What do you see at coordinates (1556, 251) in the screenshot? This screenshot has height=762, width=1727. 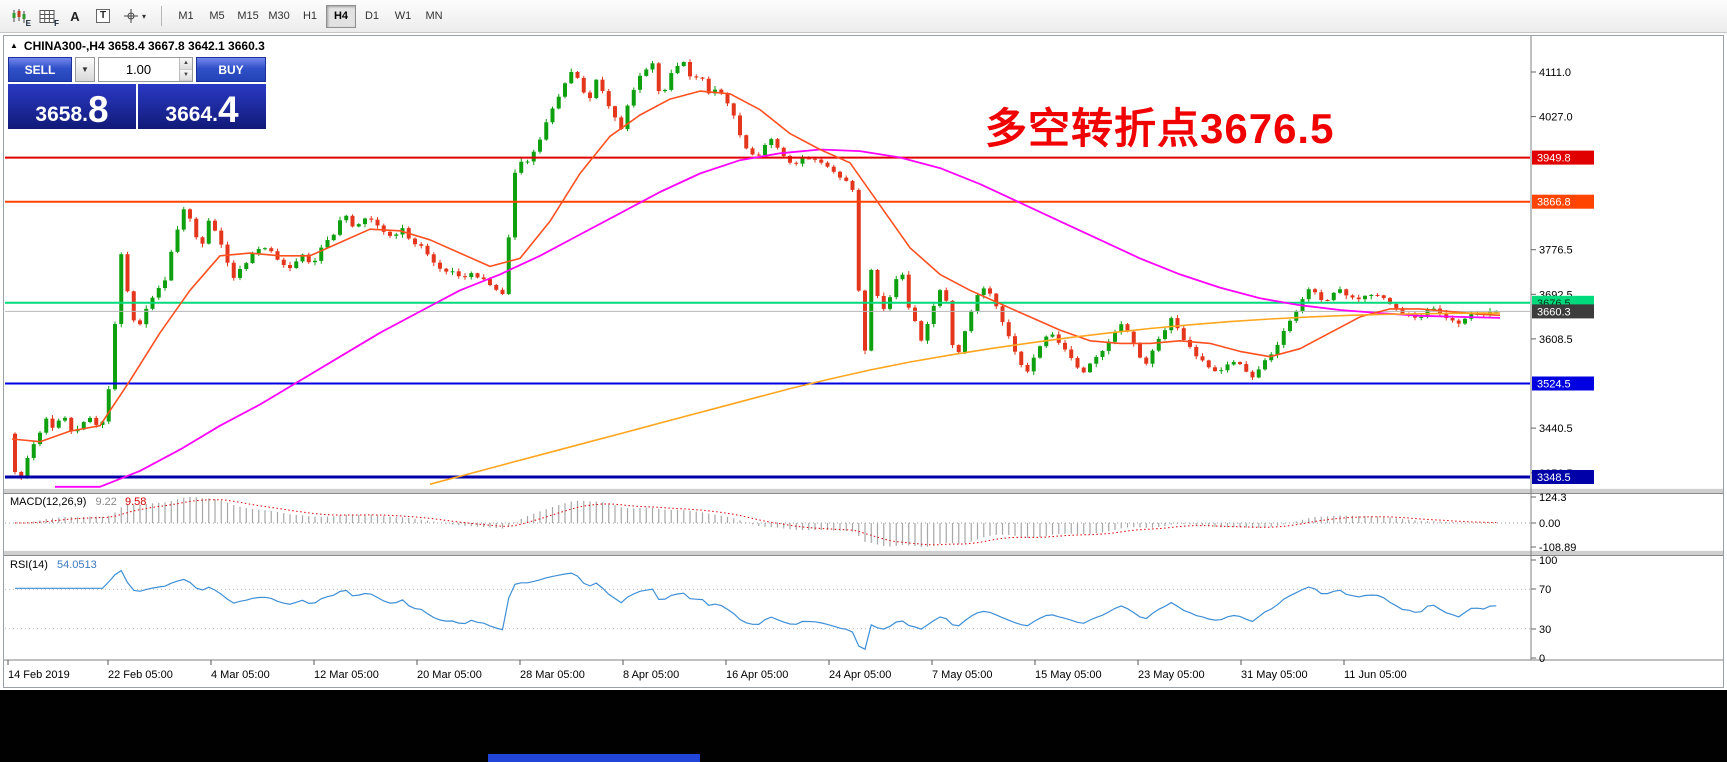 I see `svg-text: 3776.5` at bounding box center [1556, 251].